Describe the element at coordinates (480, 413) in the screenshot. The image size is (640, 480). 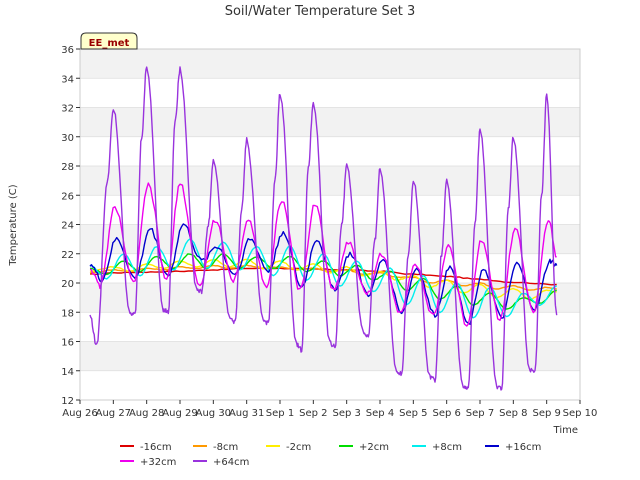
I see `x-tick-label: Sep 7` at that location.